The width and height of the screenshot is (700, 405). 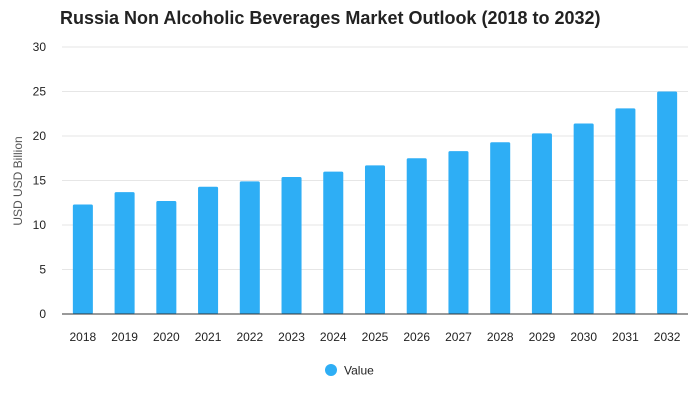 I want to click on bar-2024: 2024: 16, so click(x=333, y=242).